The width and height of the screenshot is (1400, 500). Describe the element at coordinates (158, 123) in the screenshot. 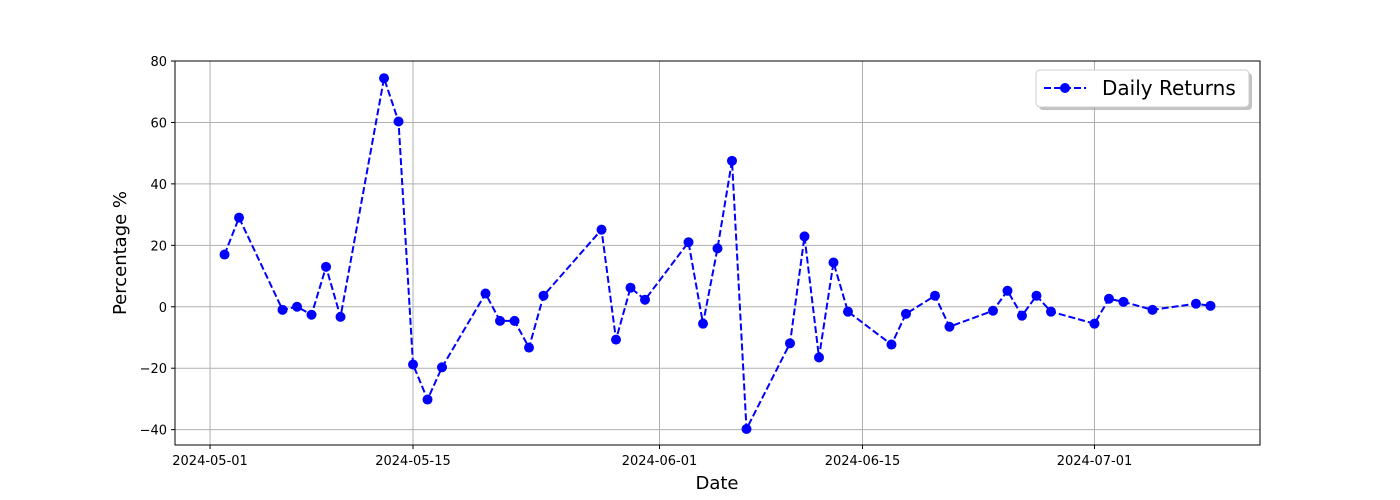

I see `y-tick-label: 60` at that location.